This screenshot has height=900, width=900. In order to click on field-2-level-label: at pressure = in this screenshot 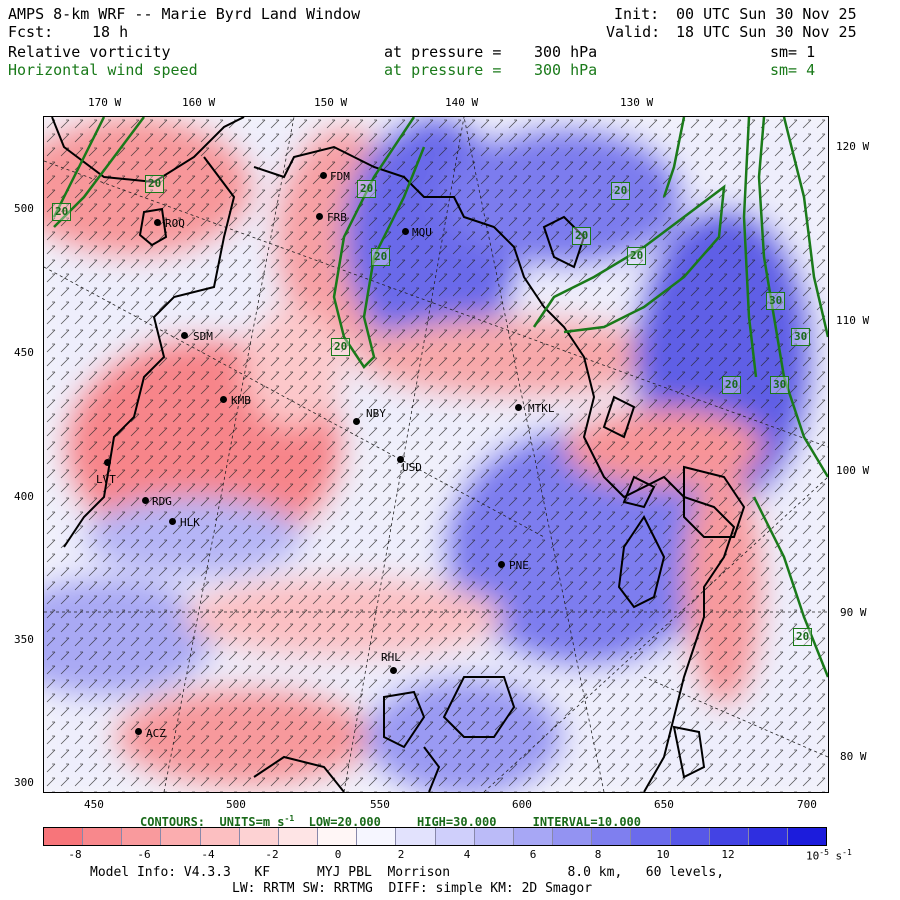, I will do `click(443, 70)`.